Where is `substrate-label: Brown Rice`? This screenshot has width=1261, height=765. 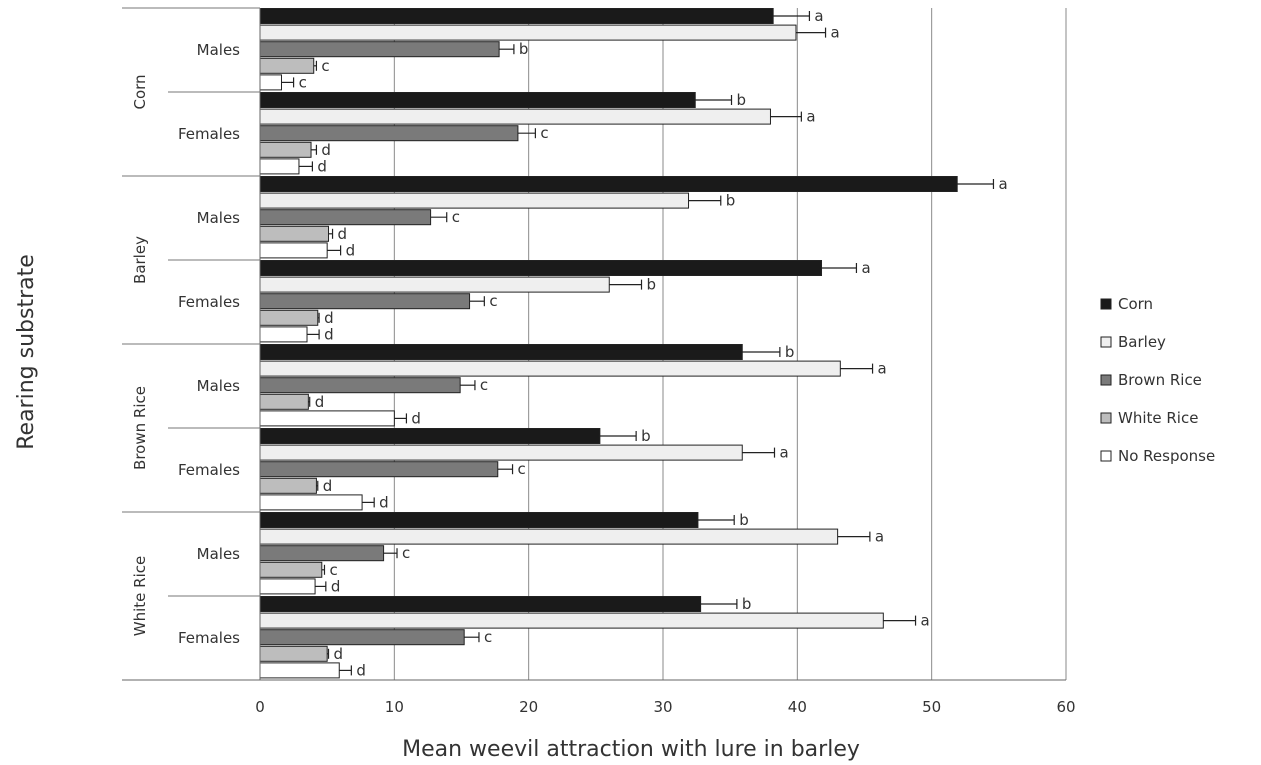 substrate-label: Brown Rice is located at coordinates (140, 428).